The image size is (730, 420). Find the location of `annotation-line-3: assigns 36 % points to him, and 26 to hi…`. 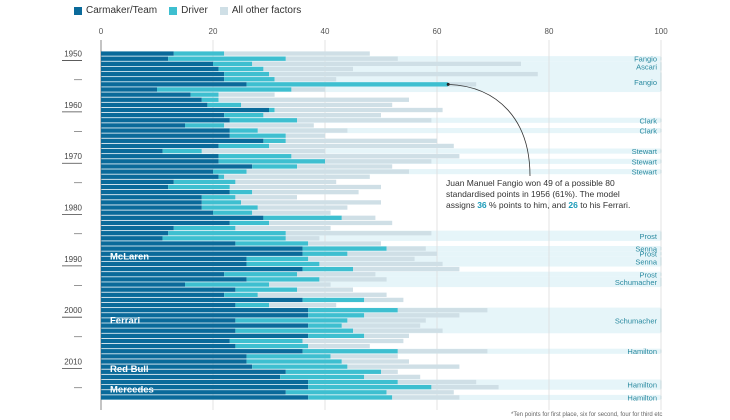

annotation-line-3: assigns 36 % points to him, and 26 to hi… is located at coordinates (546, 205).